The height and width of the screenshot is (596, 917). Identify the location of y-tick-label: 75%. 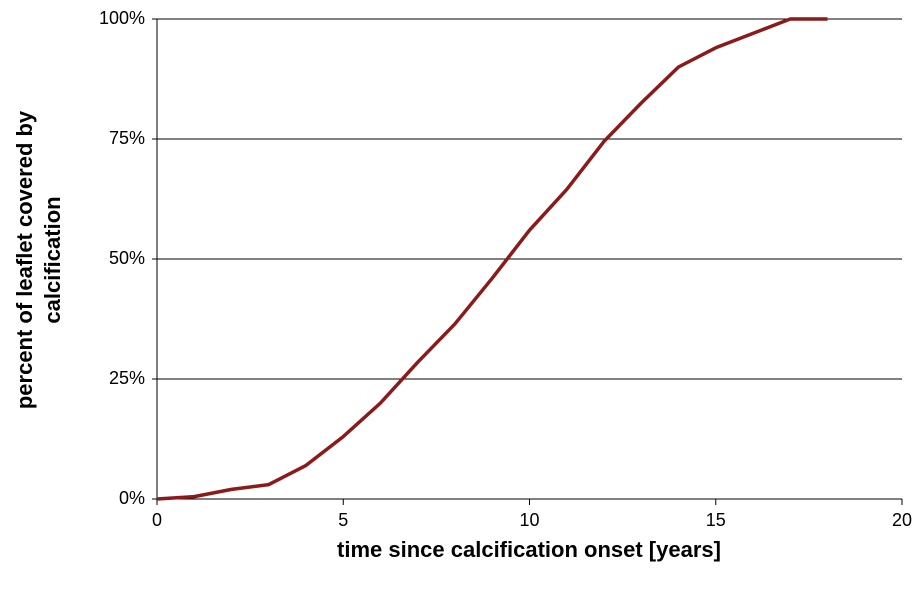
(127, 138).